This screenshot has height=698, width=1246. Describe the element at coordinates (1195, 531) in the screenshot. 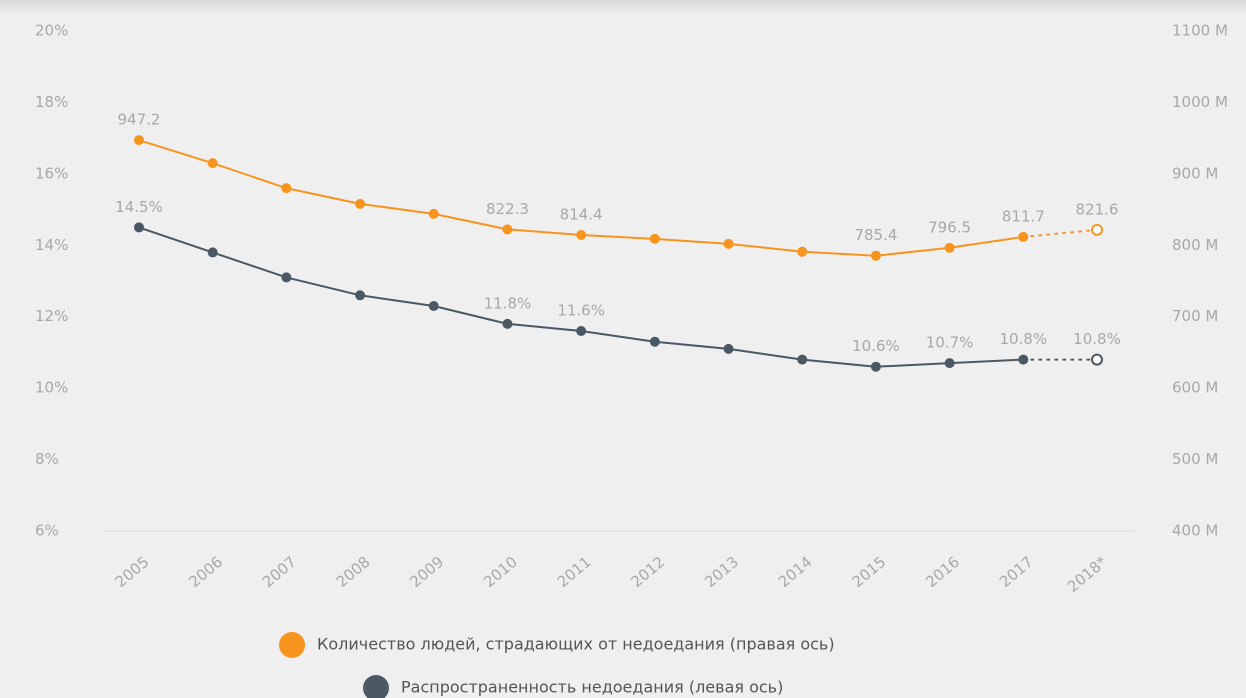

I see `y2-tick-label: 400 M` at that location.